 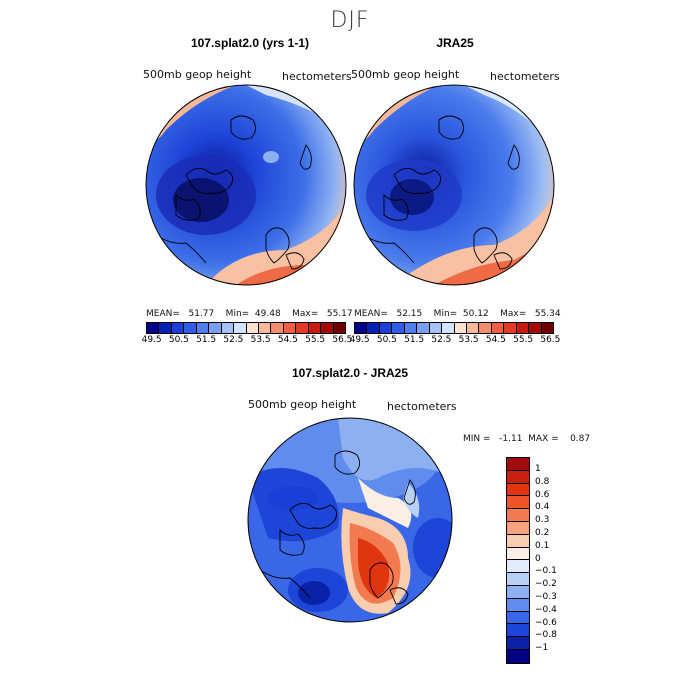 What do you see at coordinates (249, 314) in the screenshot?
I see `model-stats: MEAN= 51.77 Min= 49.48 Max= 55.17` at bounding box center [249, 314].